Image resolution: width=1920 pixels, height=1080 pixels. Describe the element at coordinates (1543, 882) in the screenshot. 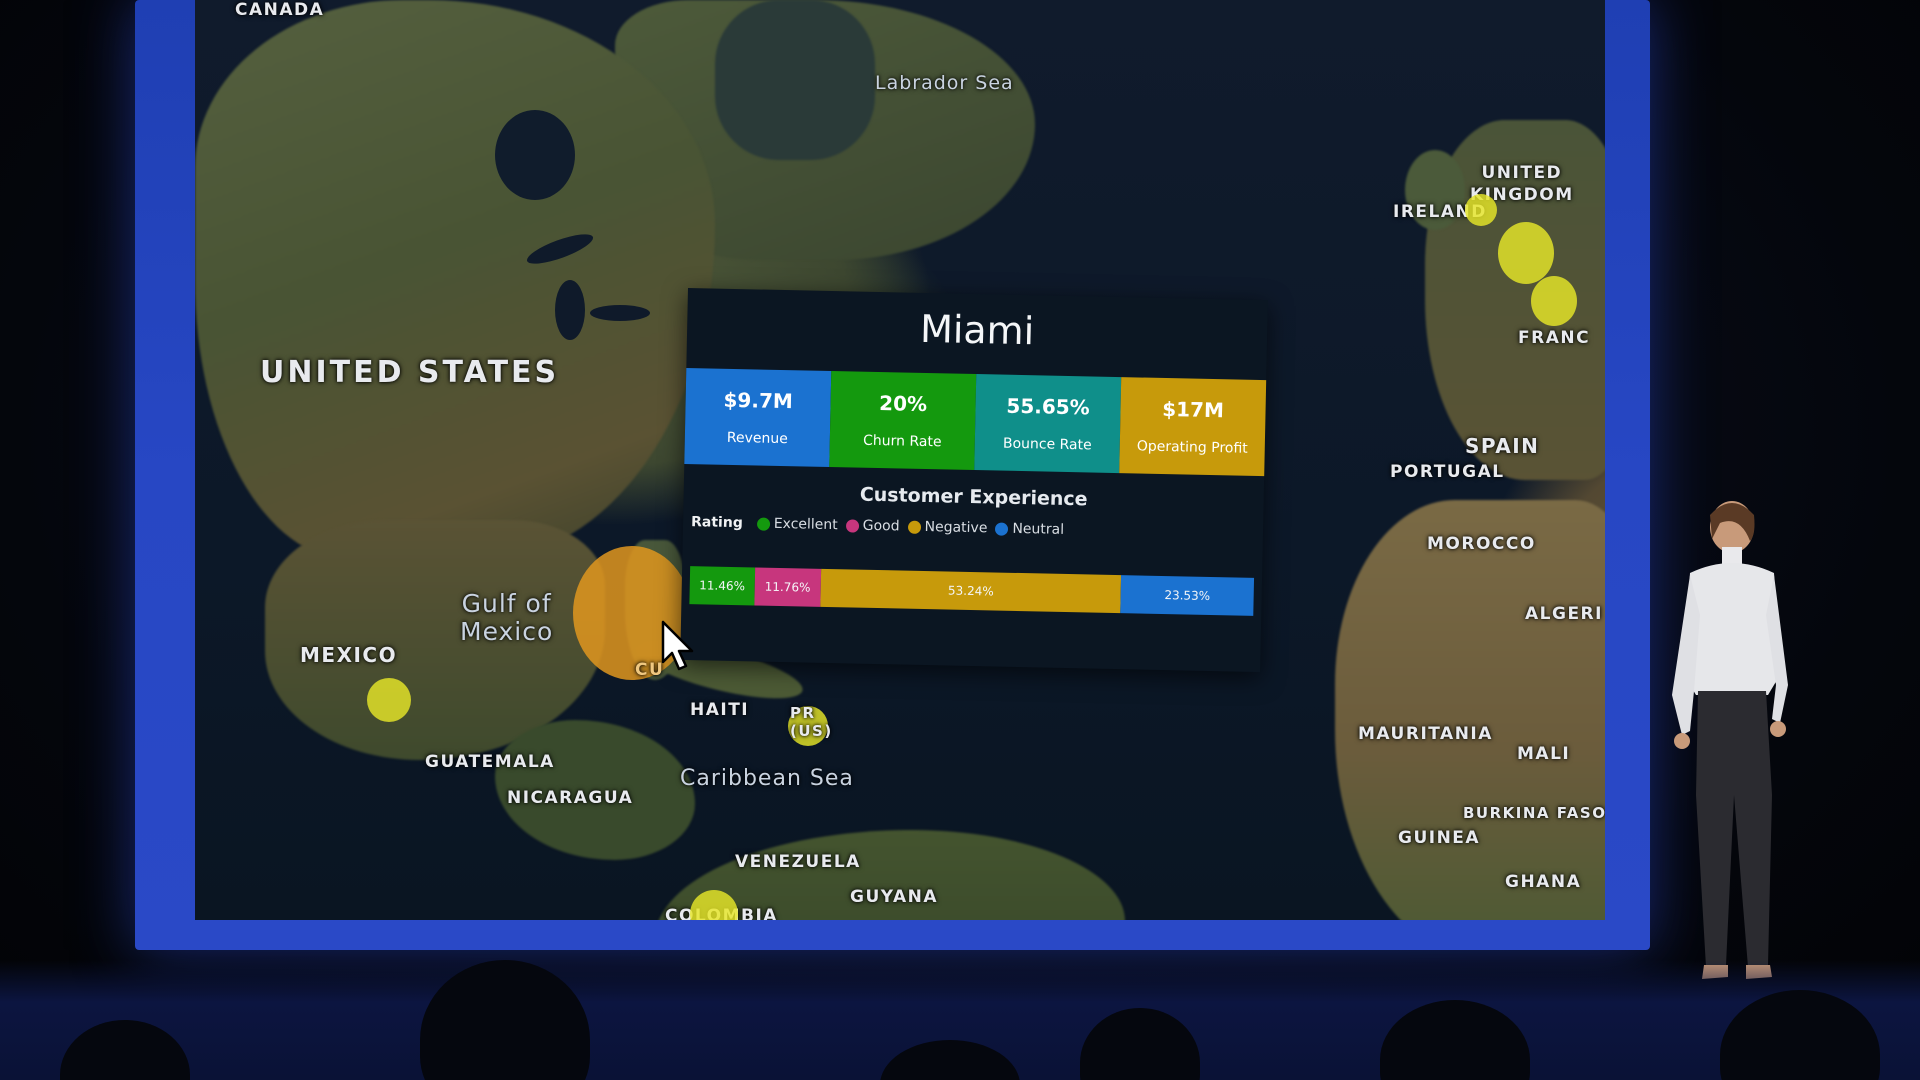

I see `label-ghana: GHANA` at that location.